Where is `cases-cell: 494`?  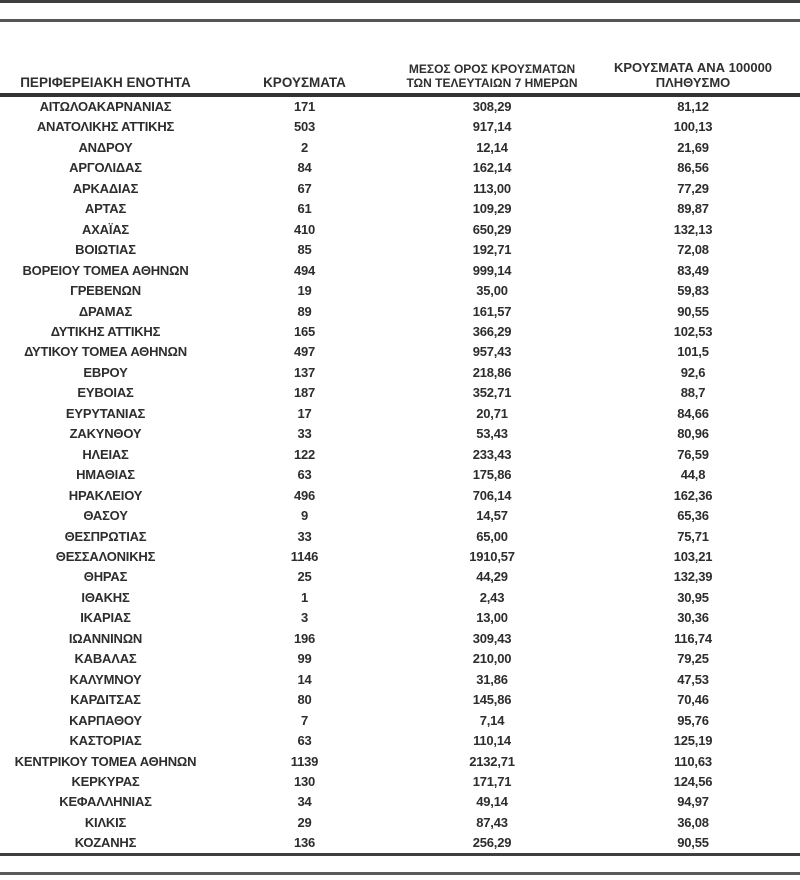
cases-cell: 494 is located at coordinates (304, 270).